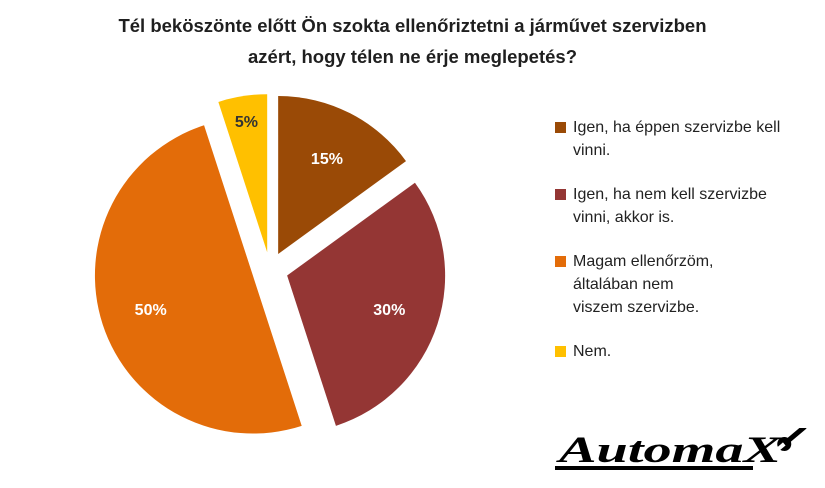  What do you see at coordinates (342, 174) in the screenshot?
I see `pie-slice-igen-eppen` at bounding box center [342, 174].